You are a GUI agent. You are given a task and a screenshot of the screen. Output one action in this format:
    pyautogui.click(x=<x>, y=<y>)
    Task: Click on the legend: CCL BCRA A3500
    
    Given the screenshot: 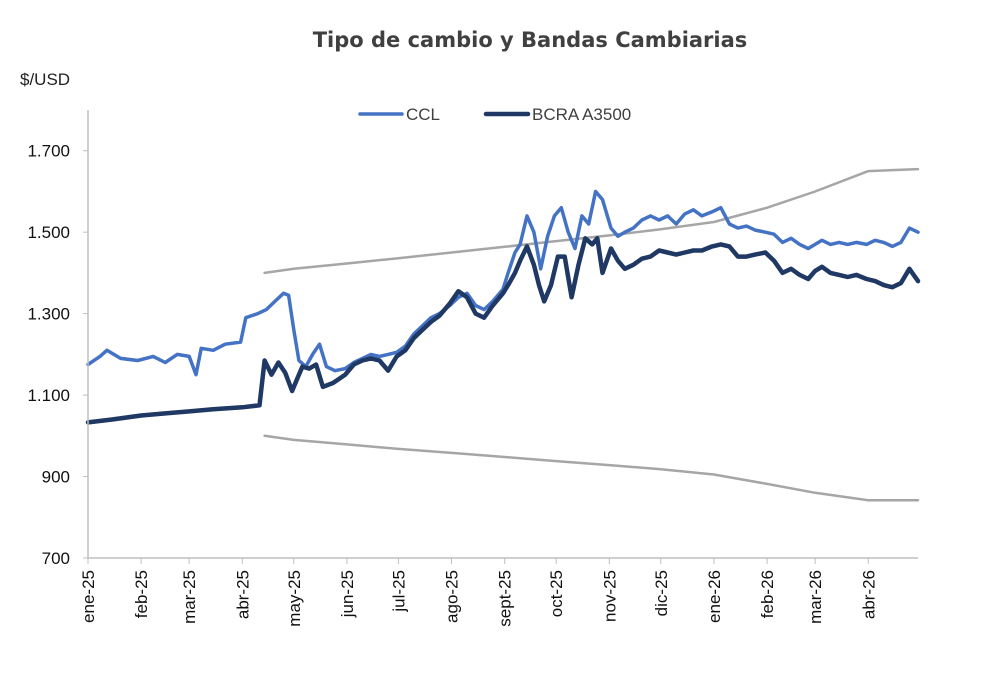 What is the action you would take?
    pyautogui.click(x=494, y=114)
    